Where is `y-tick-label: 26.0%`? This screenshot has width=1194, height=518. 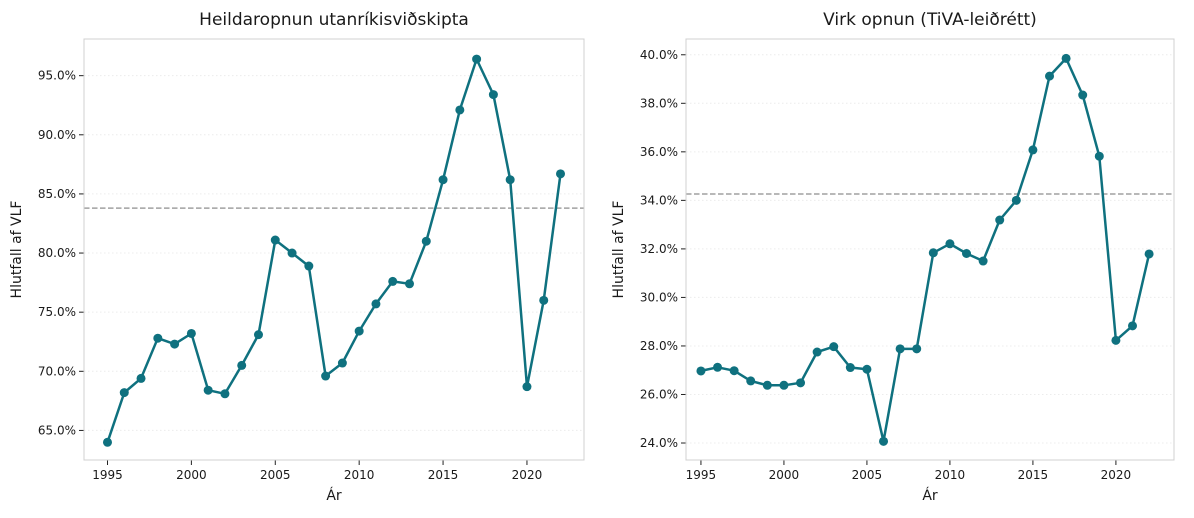
y-tick-label: 26.0% is located at coordinates (659, 394).